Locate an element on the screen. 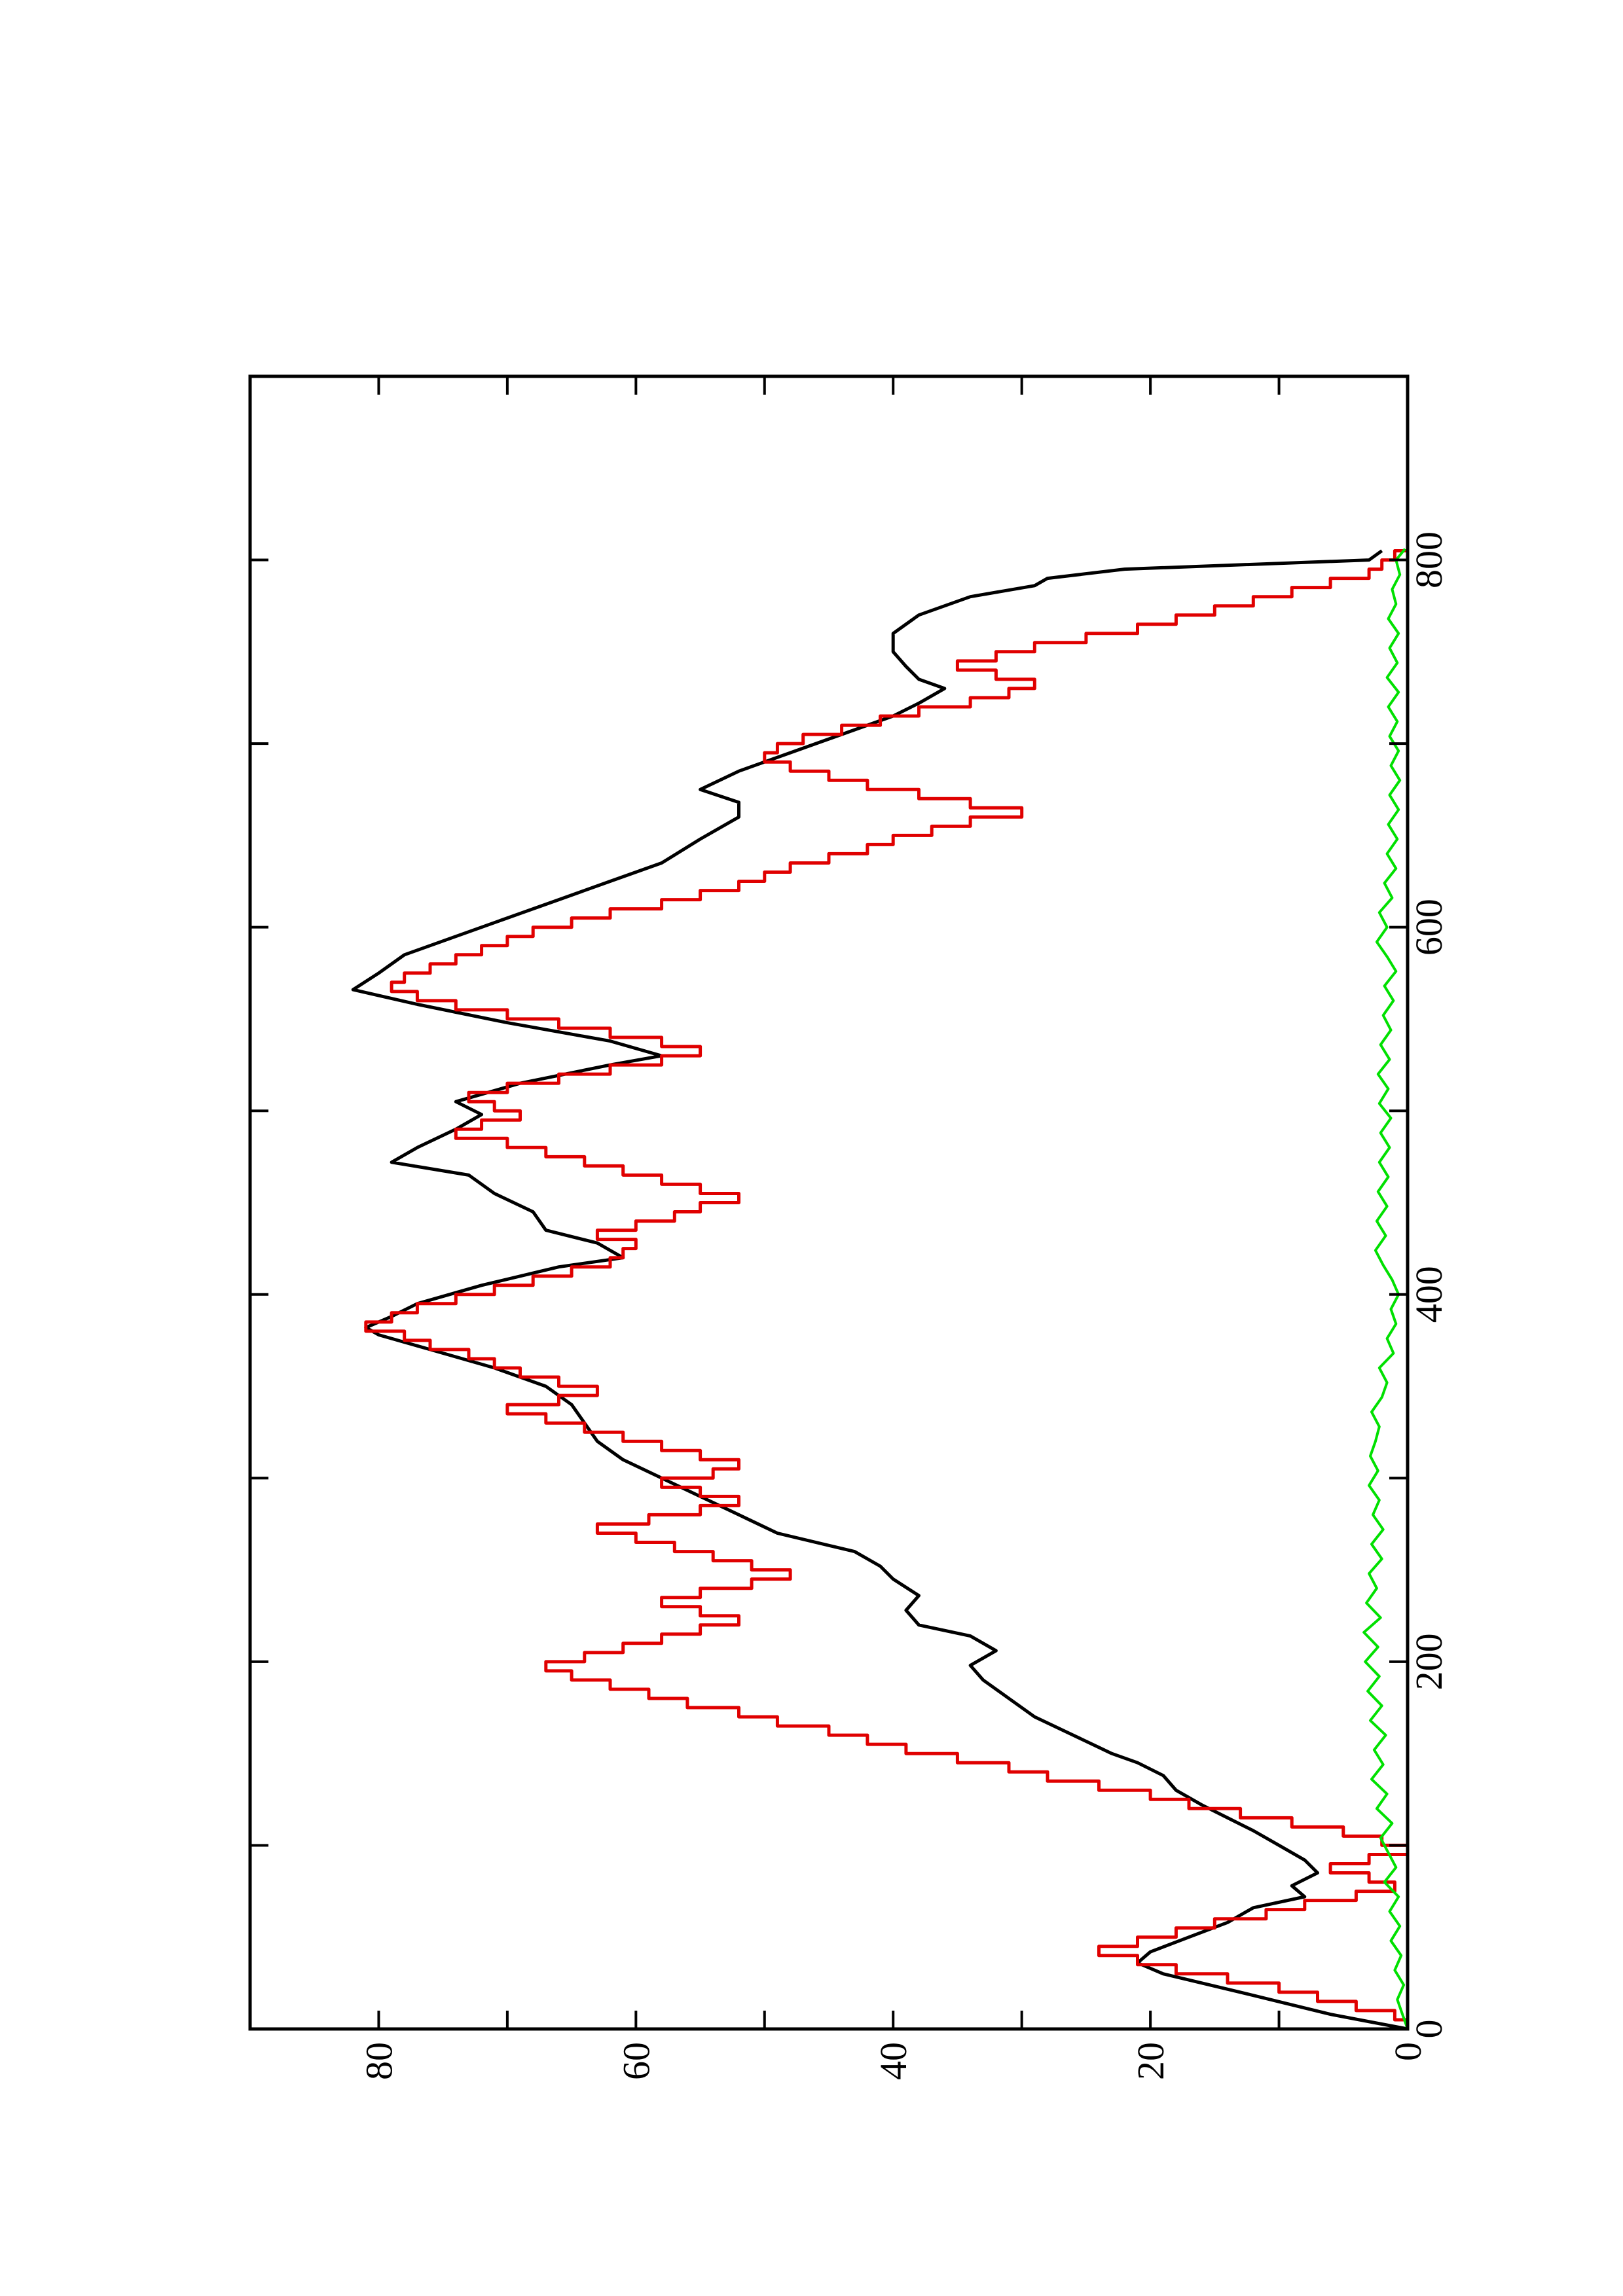 The width and height of the screenshot is (1623, 2296). x-tick-label: 800 is located at coordinates (1429, 559).